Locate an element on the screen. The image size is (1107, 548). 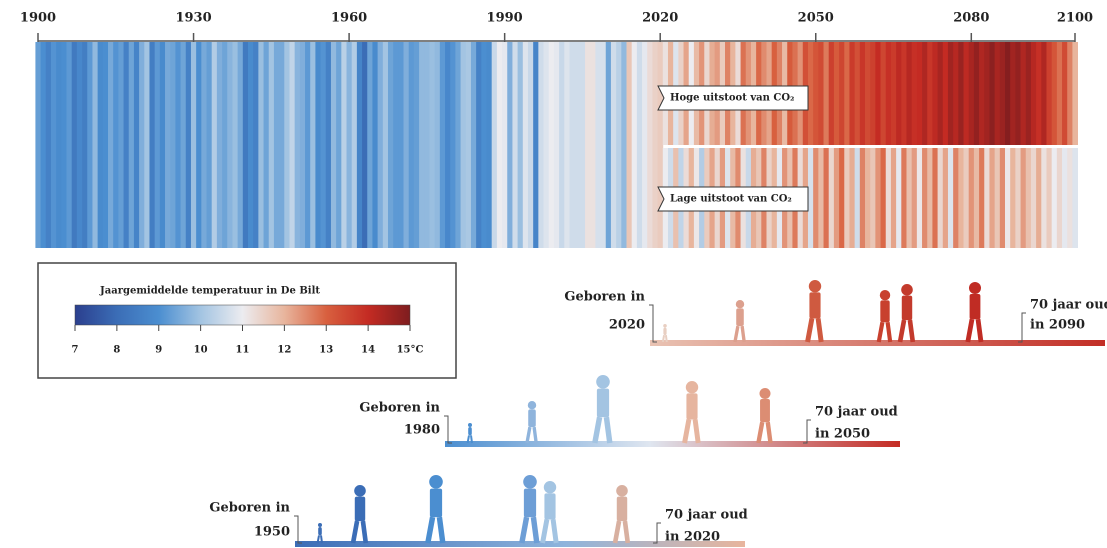
age-year: in 2050 is located at coordinates (842, 434).